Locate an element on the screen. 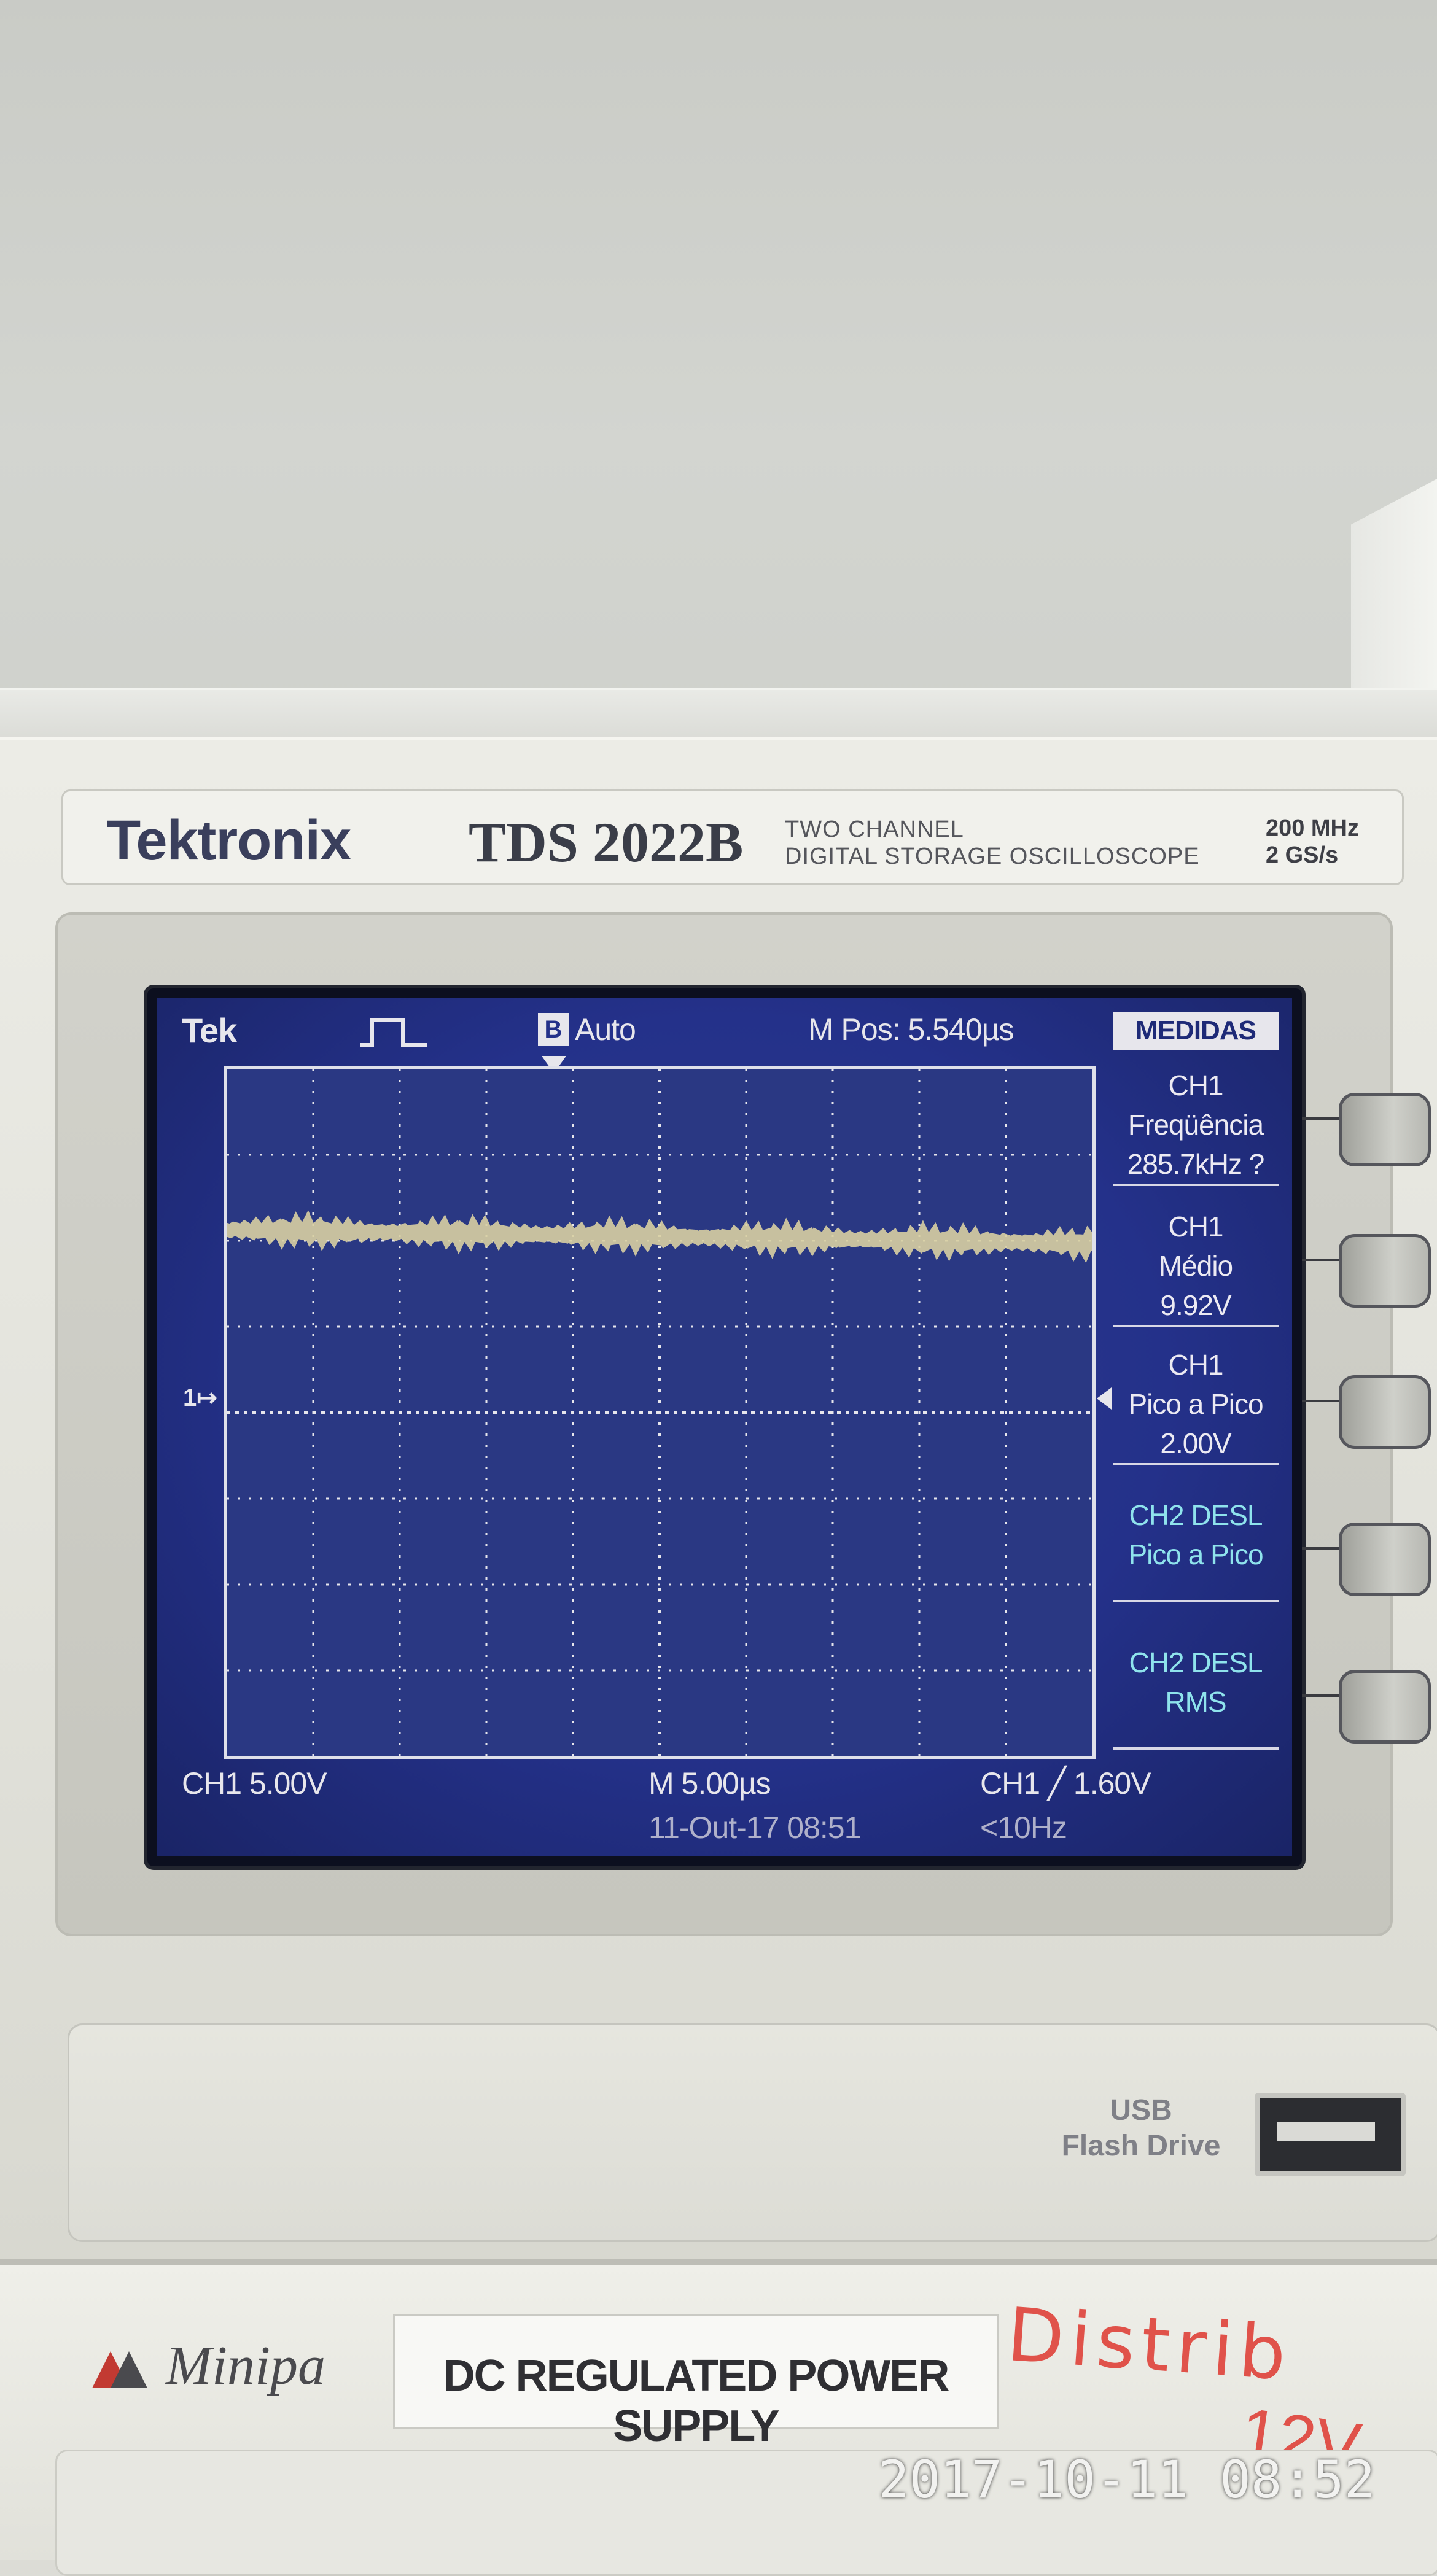  psu-label: DC REGULATED POWER SUPPLY is located at coordinates (697, 2401).